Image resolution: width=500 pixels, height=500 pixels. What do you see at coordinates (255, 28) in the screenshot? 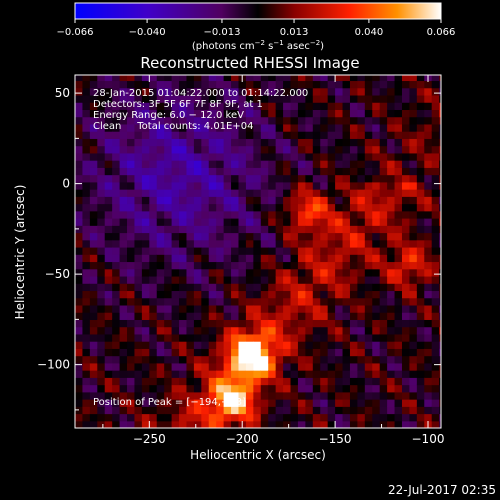
I see `colorbar-ticks: −0.066 −0.040 −0.013 0.013 0.040 0.066` at bounding box center [255, 28].